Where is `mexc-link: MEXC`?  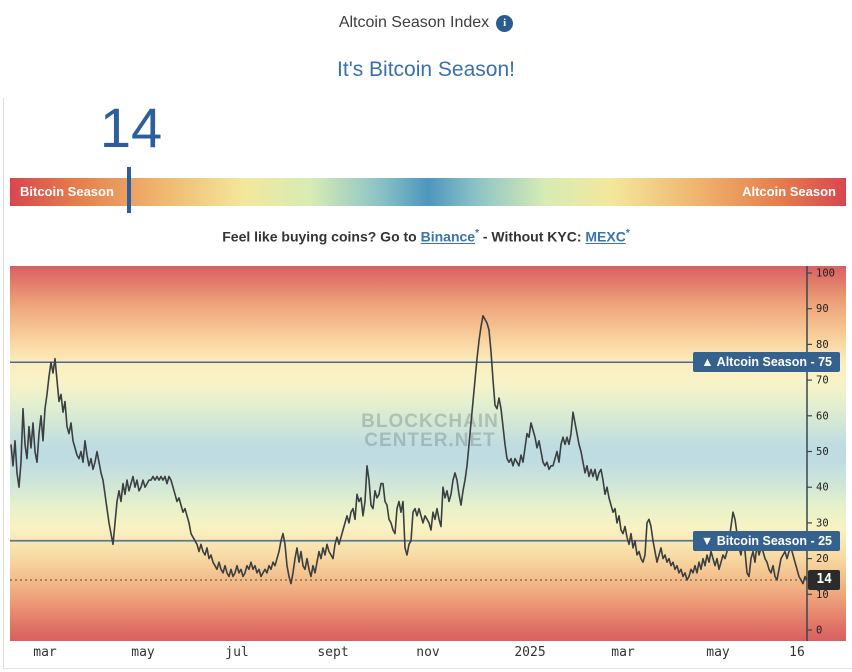 mexc-link: MEXC is located at coordinates (605, 236).